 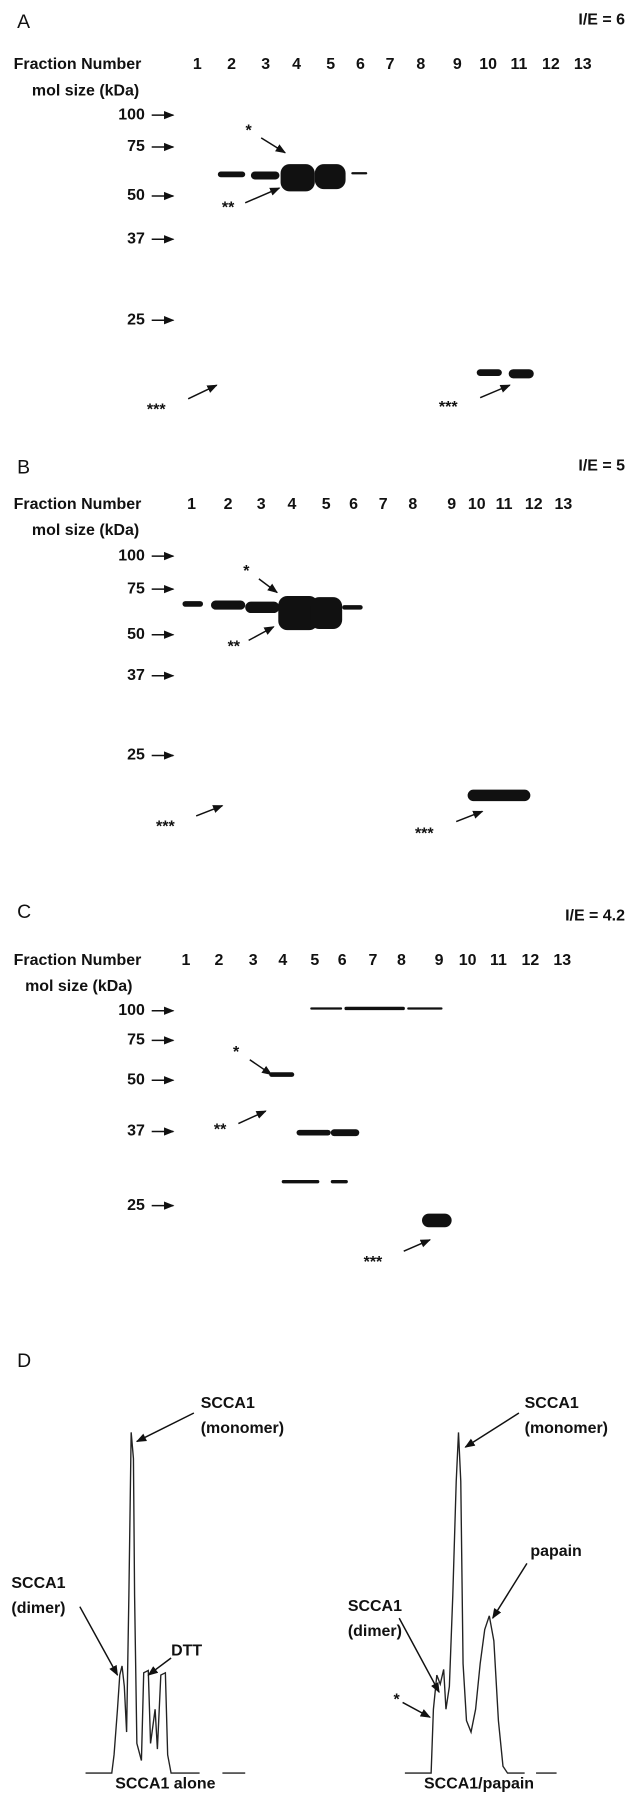 What do you see at coordinates (165, 1784) in the screenshot?
I see `caption: SCCA1 alone` at bounding box center [165, 1784].